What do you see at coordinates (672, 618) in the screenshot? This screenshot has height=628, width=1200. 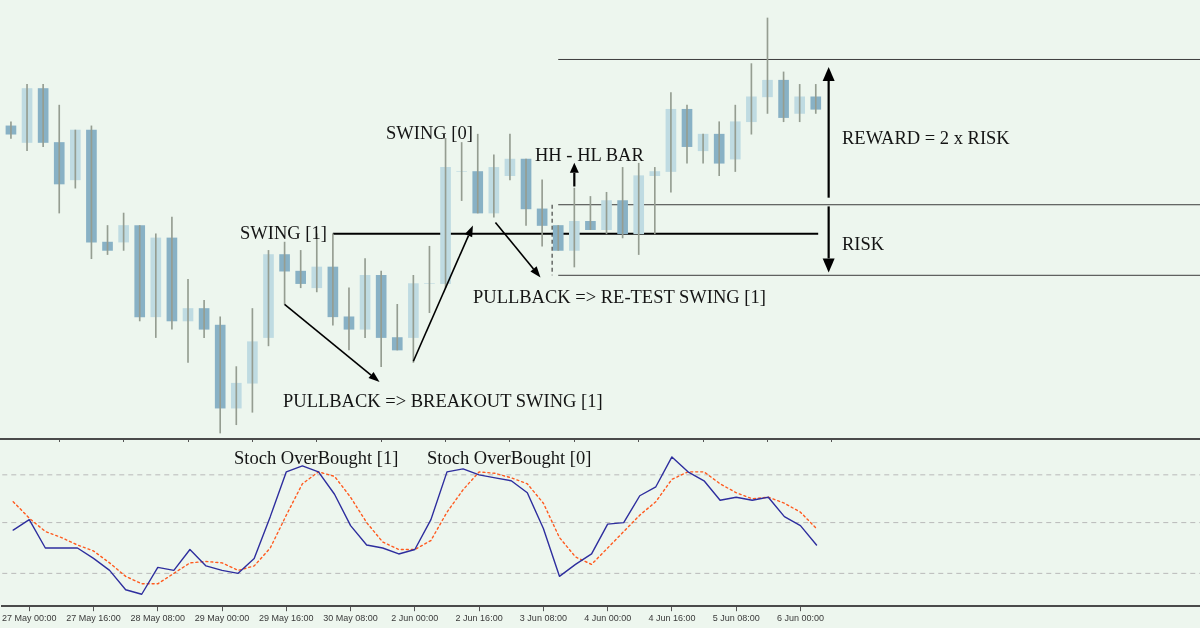 I see `x-tick-label: 4 Jun 16:00` at bounding box center [672, 618].